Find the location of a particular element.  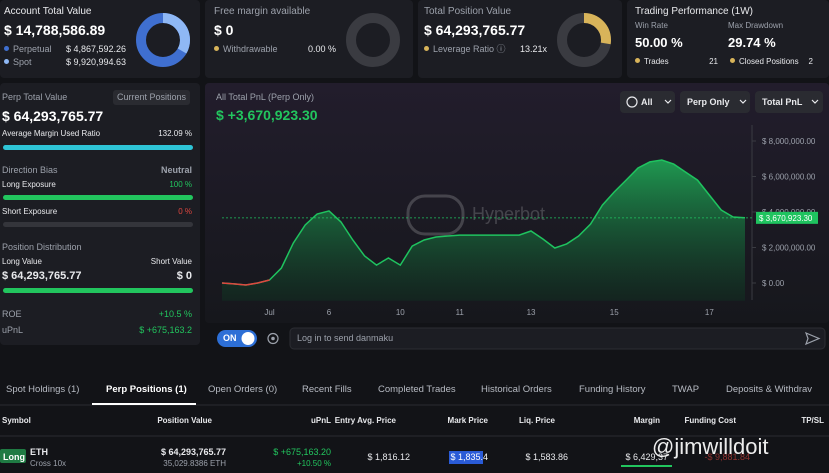

last-value-label: $ 3,670,923.30 is located at coordinates (786, 218).